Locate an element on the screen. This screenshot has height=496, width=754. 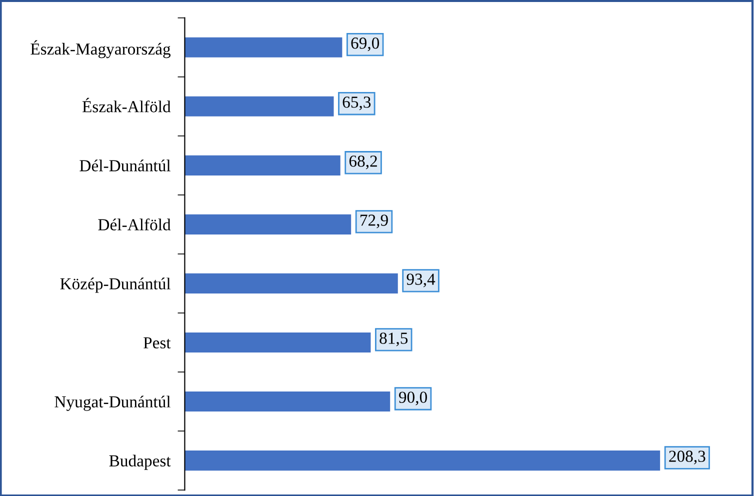
data-label: 81,5 is located at coordinates (394, 339).